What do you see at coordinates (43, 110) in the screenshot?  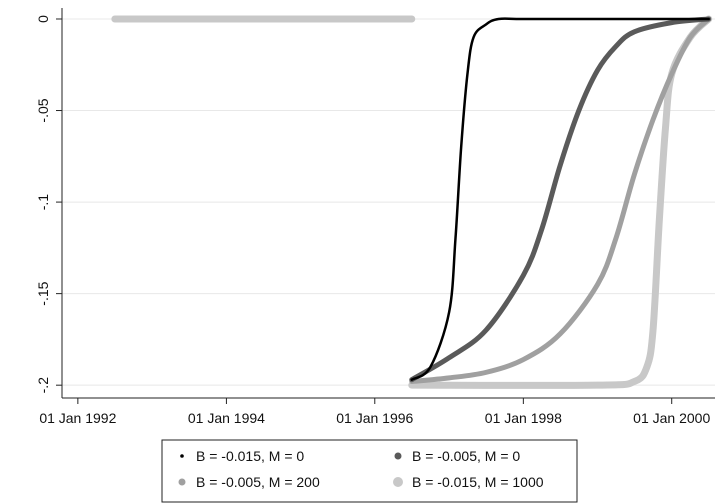 I see `y-tick-label: -.05` at bounding box center [43, 110].